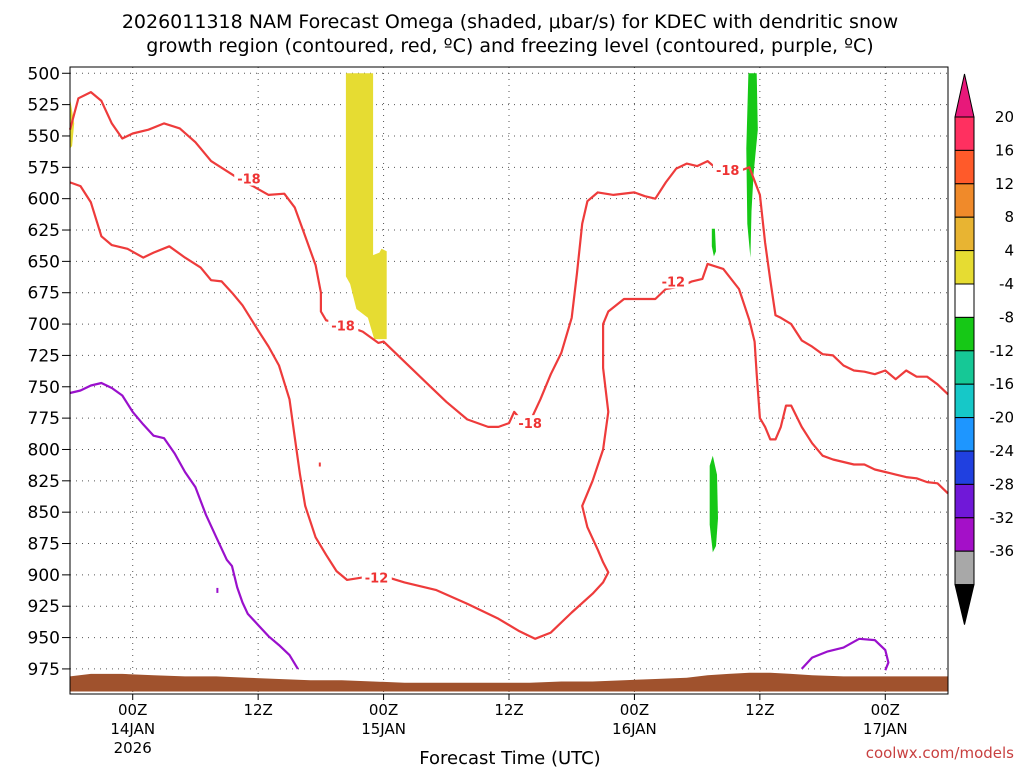 This screenshot has width=1024, height=768. What do you see at coordinates (509, 682) in the screenshot?
I see `terrain-ground` at bounding box center [509, 682].